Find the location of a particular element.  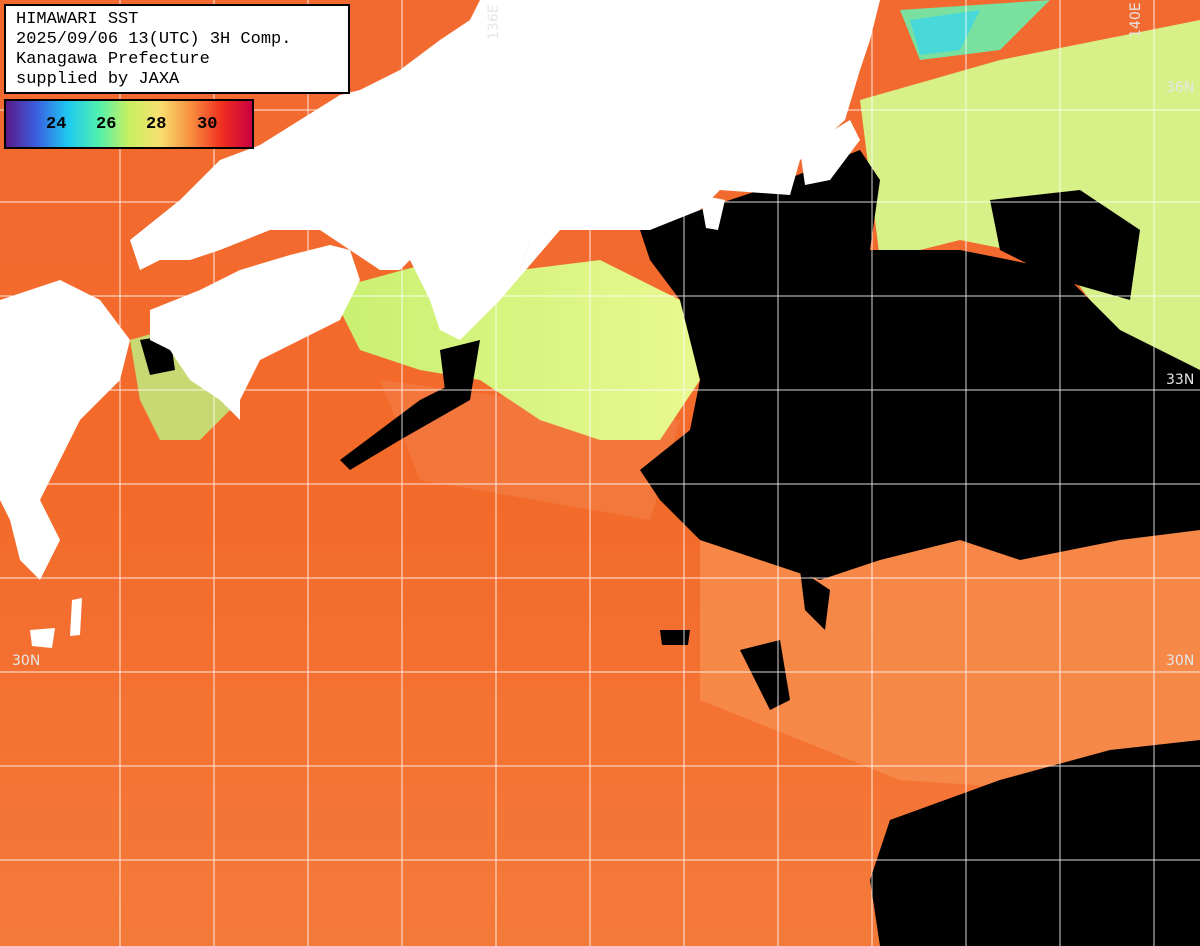

cool-water-kii is located at coordinates (515, 350).